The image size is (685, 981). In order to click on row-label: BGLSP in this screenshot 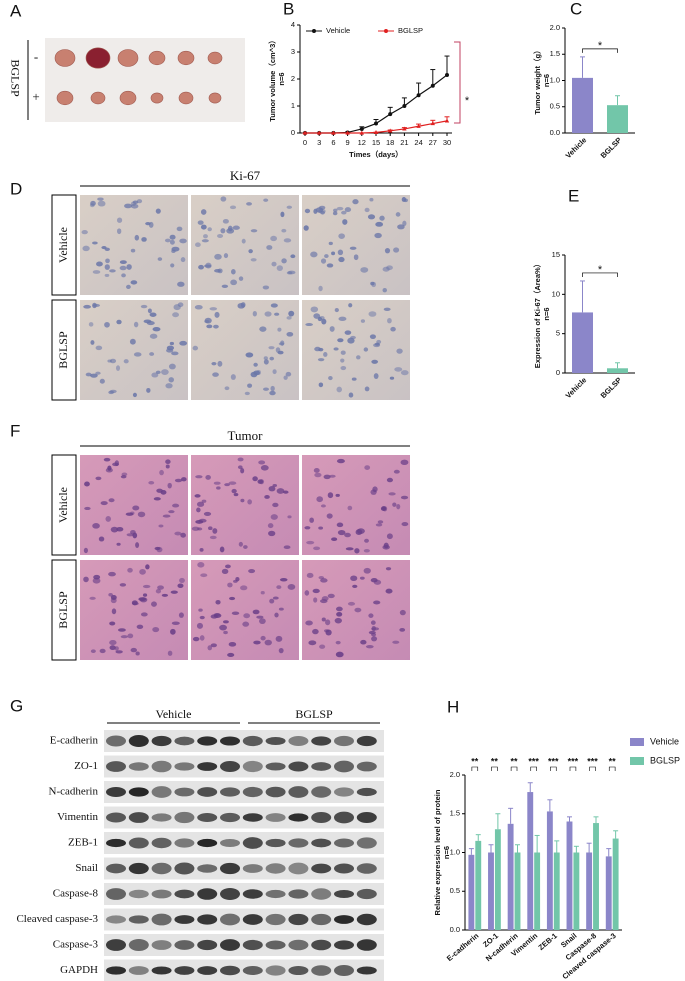, I will do `click(63, 350)`.